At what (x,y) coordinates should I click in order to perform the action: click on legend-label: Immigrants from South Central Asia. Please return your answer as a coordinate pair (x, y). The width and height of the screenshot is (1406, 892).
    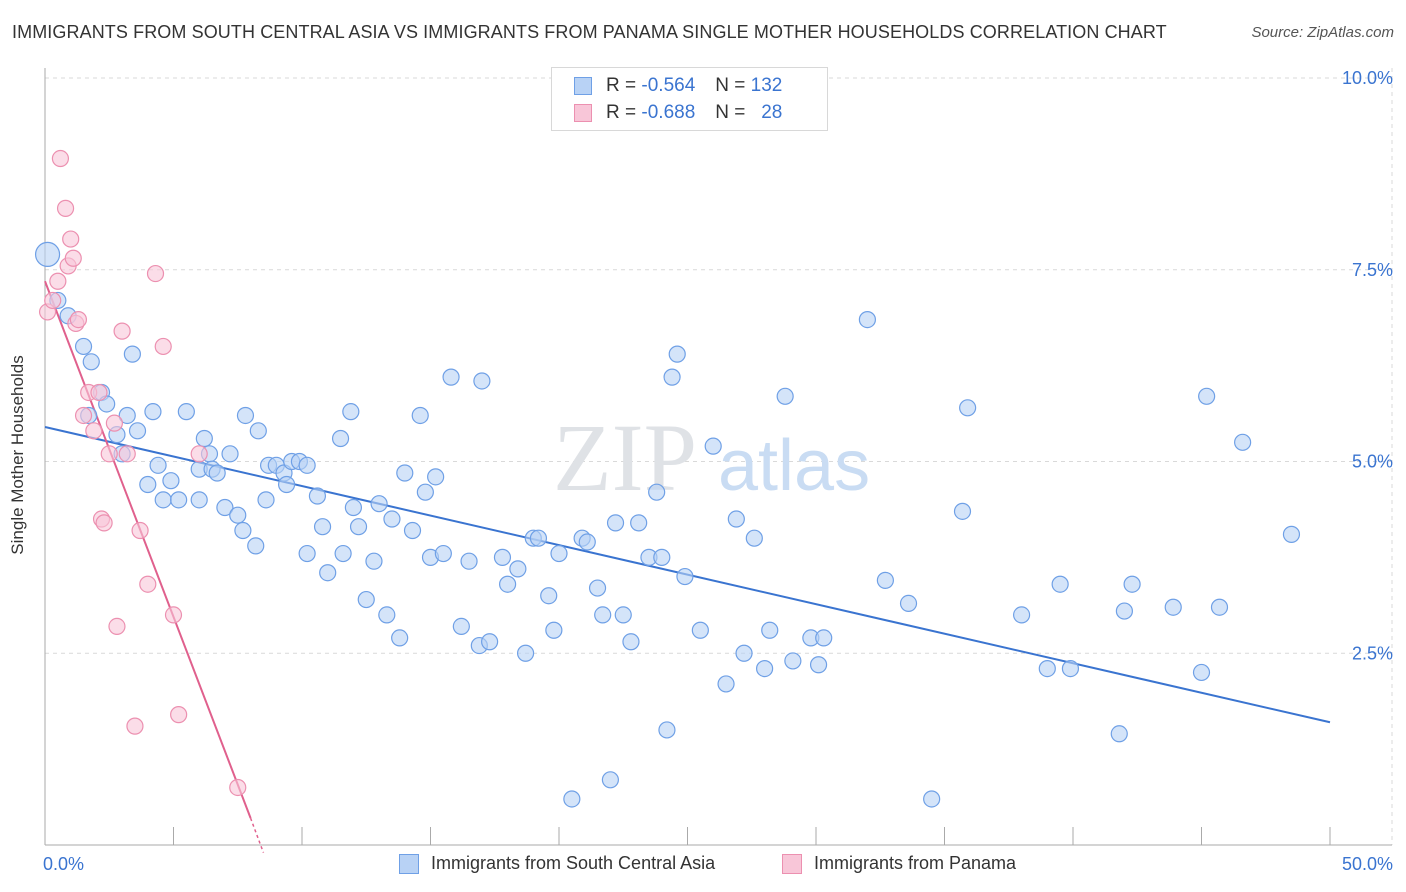
    Looking at the image, I should click on (573, 863).